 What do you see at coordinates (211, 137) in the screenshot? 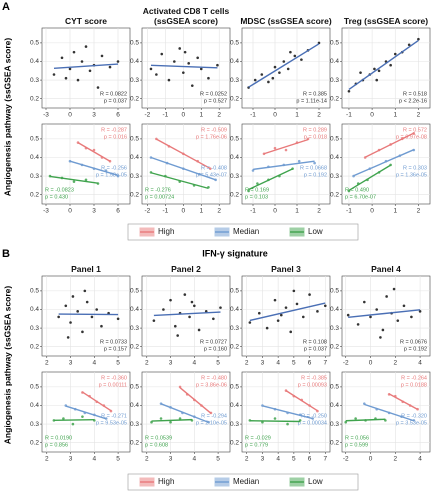
I see `stat-label: p = 1.76e-06` at bounding box center [211, 137].